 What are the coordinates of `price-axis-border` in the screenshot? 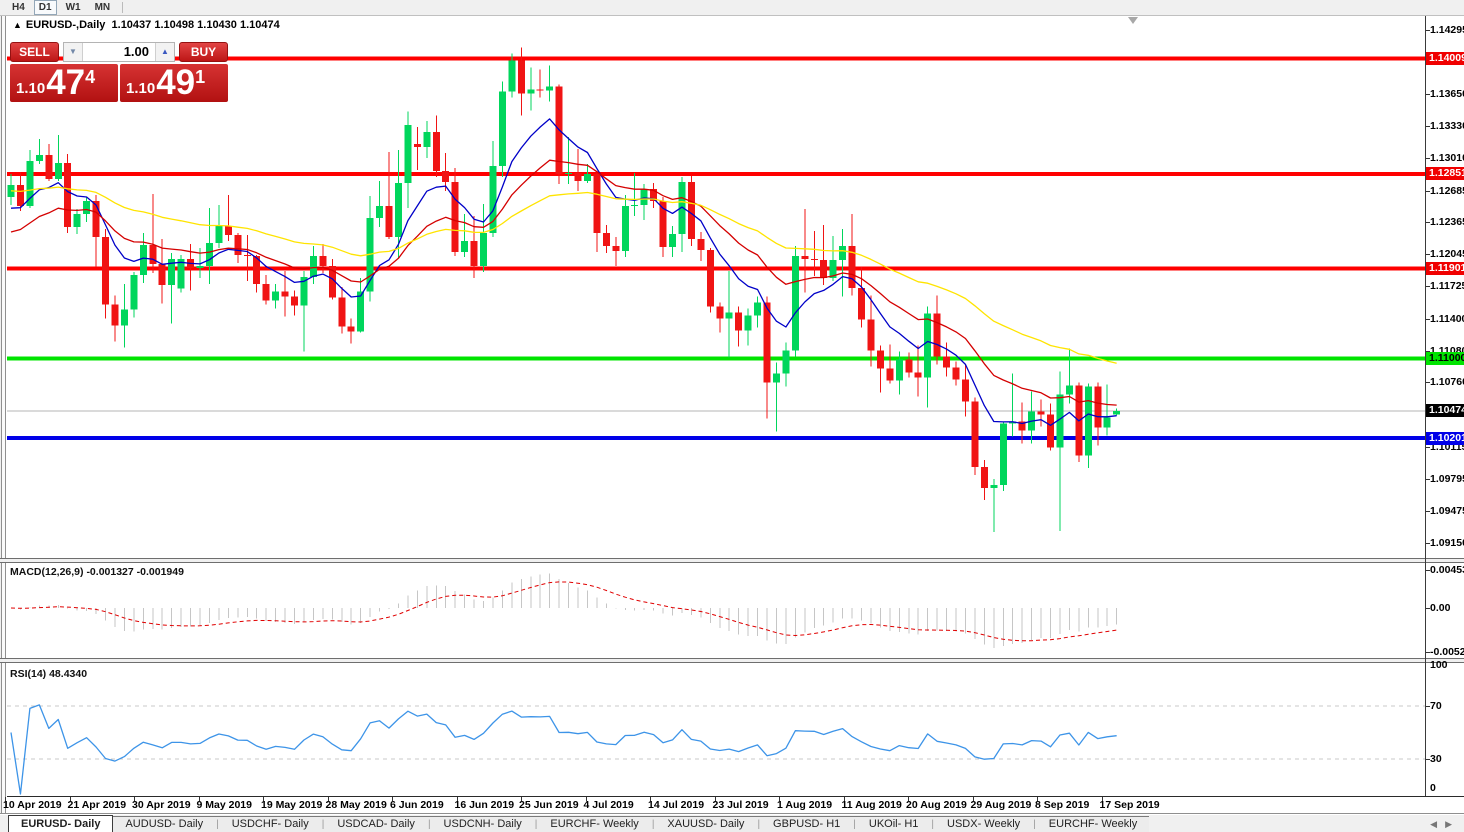 It's located at (1425, 406).